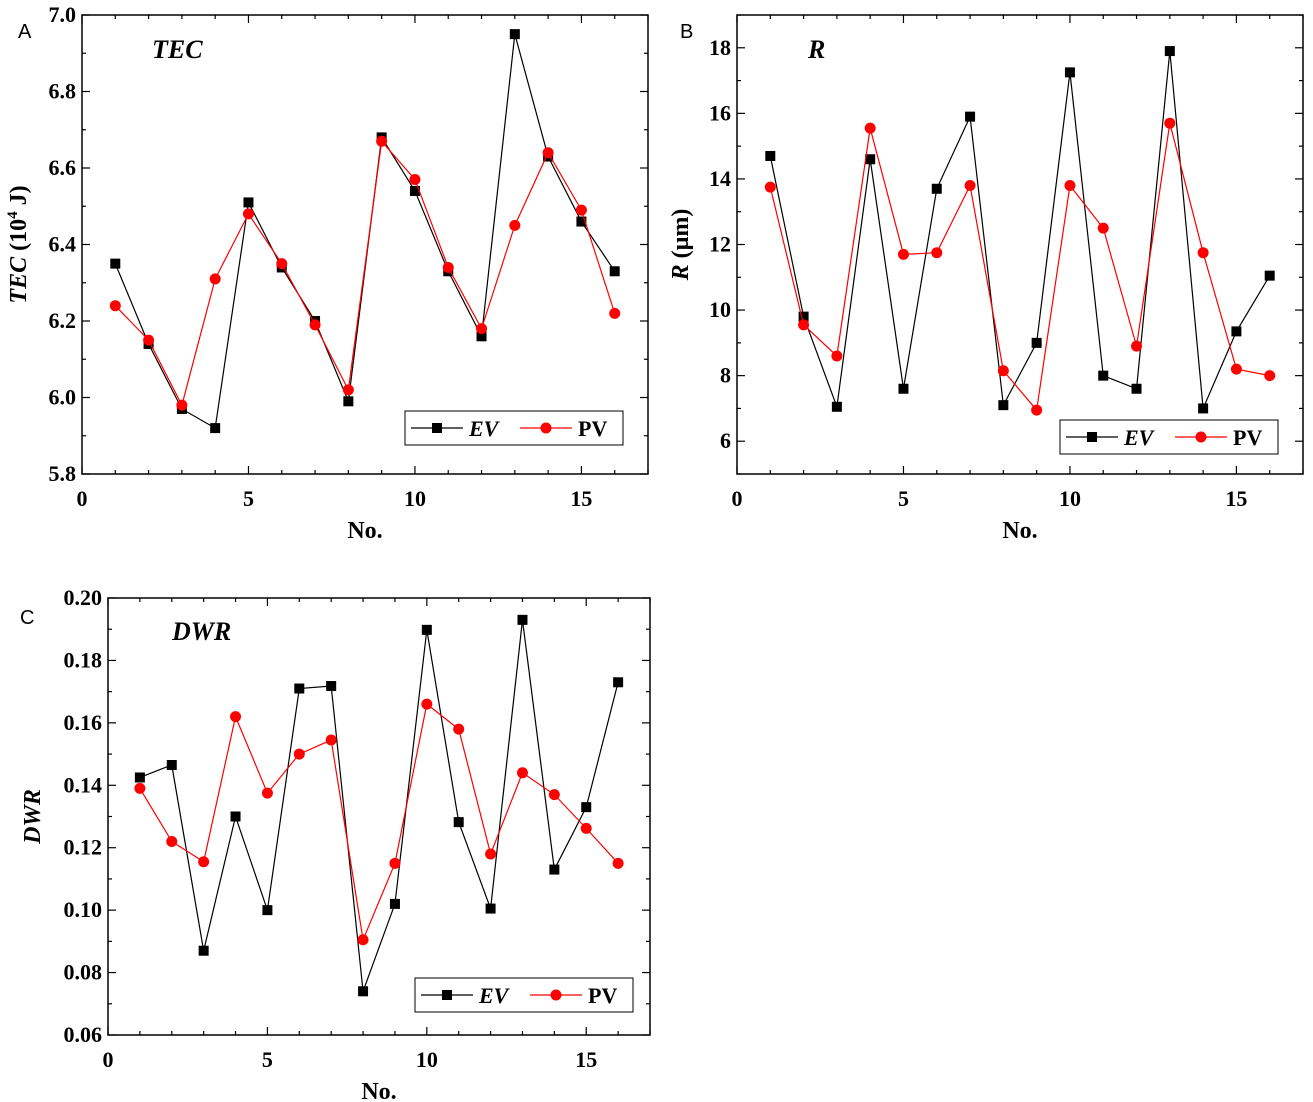 The width and height of the screenshot is (1313, 1102). Describe the element at coordinates (83, 597) in the screenshot. I see `y-tick-label: 0.20` at that location.